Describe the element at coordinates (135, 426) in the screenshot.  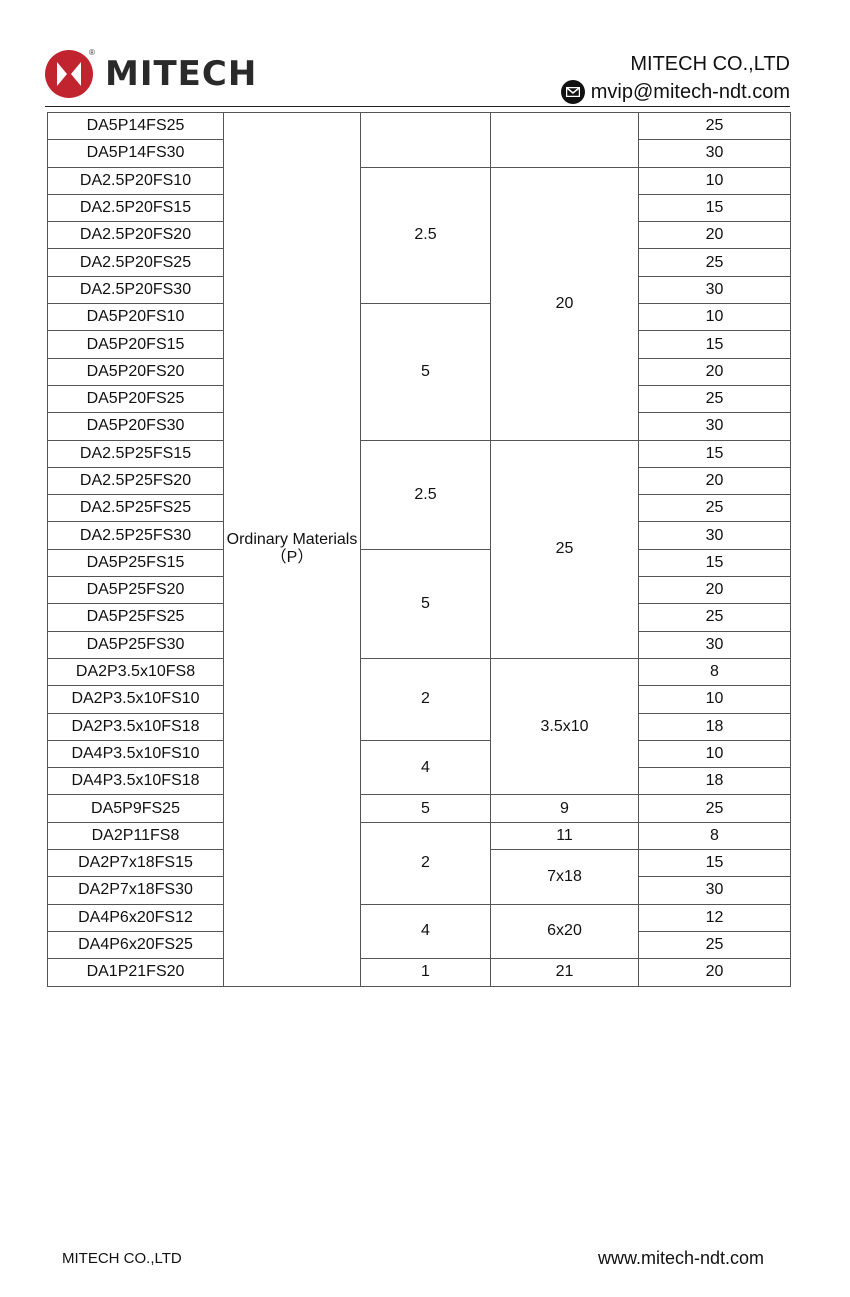
I see `model-cell: DA5P20FS30` at that location.